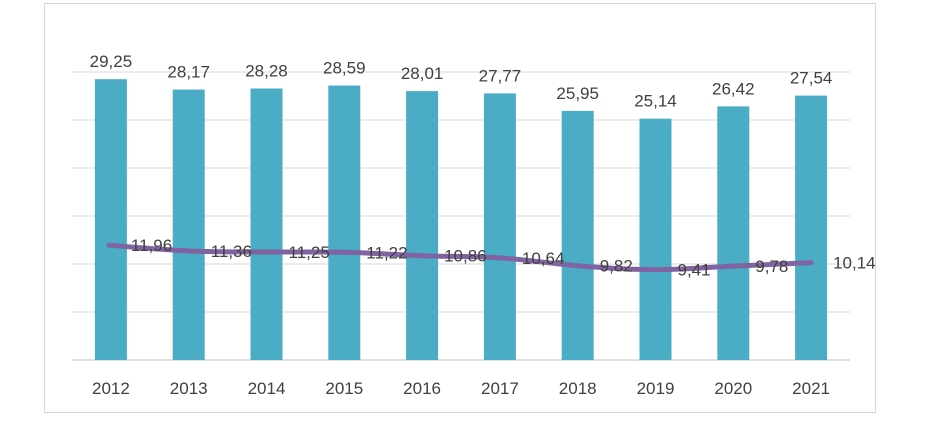 This screenshot has width=926, height=439. What do you see at coordinates (188, 225) in the screenshot?
I see `bar-2013` at bounding box center [188, 225].